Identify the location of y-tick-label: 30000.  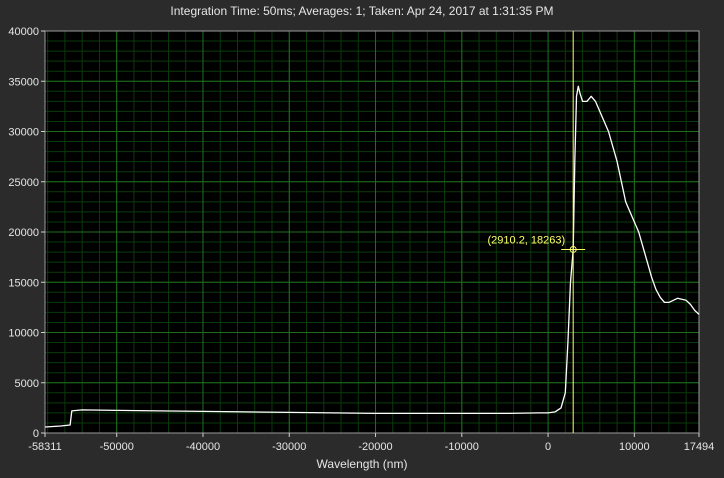
(23, 133).